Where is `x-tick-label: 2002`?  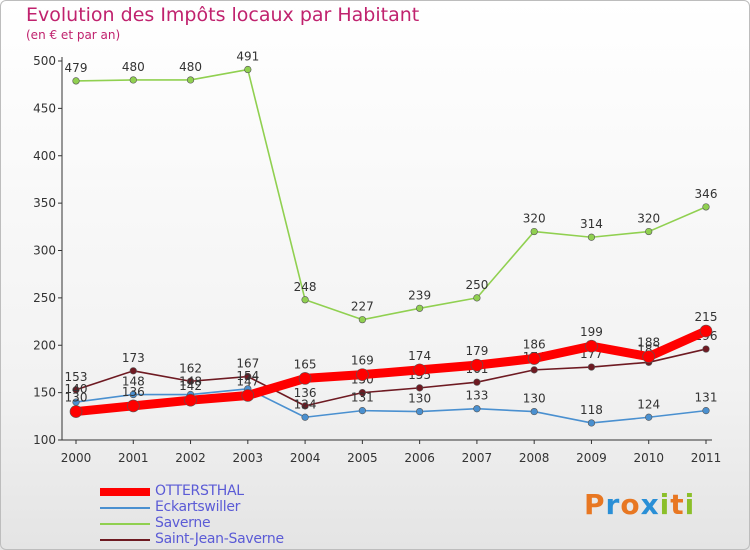 x-tick-label: 2002 is located at coordinates (190, 458).